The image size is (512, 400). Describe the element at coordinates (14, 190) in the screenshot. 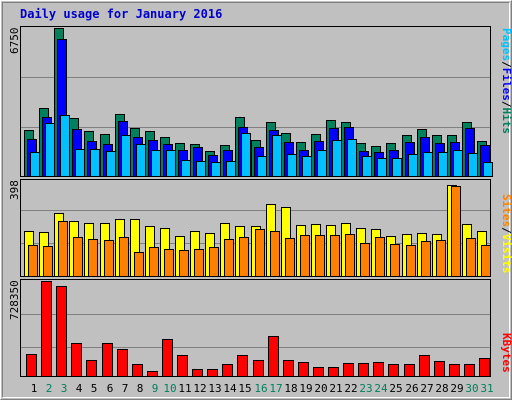

I see `y-max-label-visits: 398` at that location.